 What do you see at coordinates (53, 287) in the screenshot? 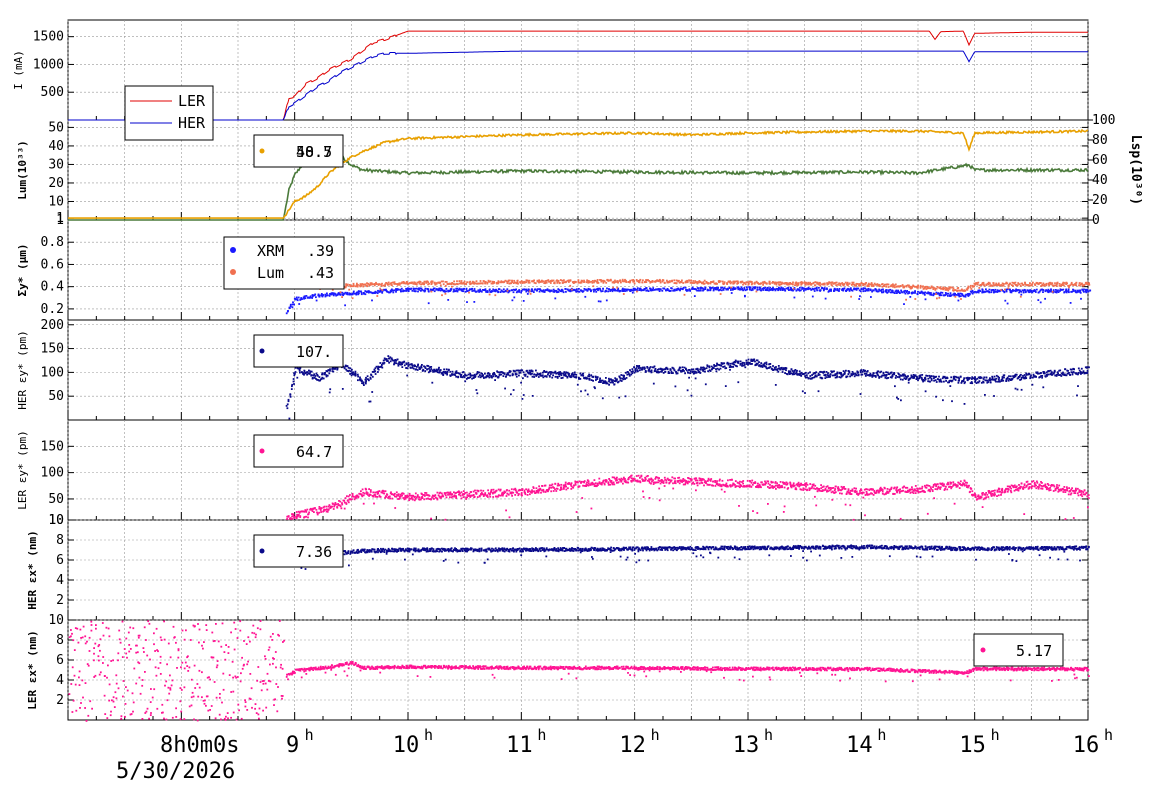
I see `y-tick-label: 0.4` at bounding box center [53, 287].